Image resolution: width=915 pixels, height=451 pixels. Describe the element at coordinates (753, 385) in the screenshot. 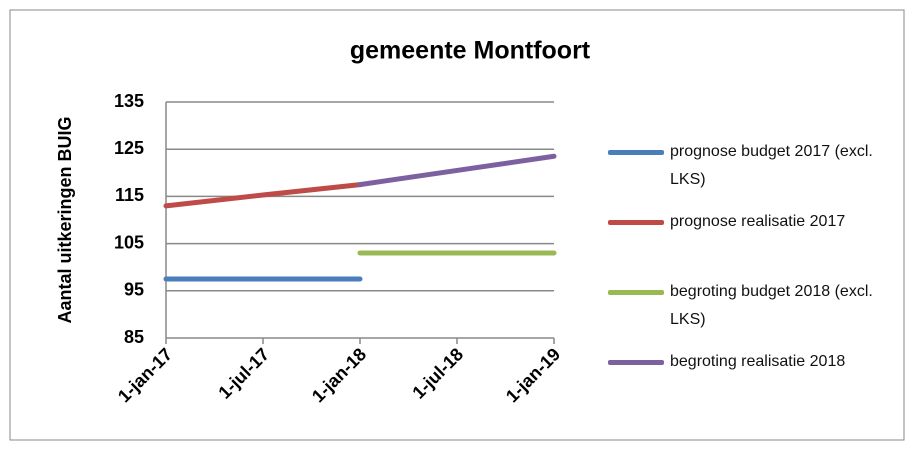

I see `legend-entry: begroting realisatie 2018` at that location.